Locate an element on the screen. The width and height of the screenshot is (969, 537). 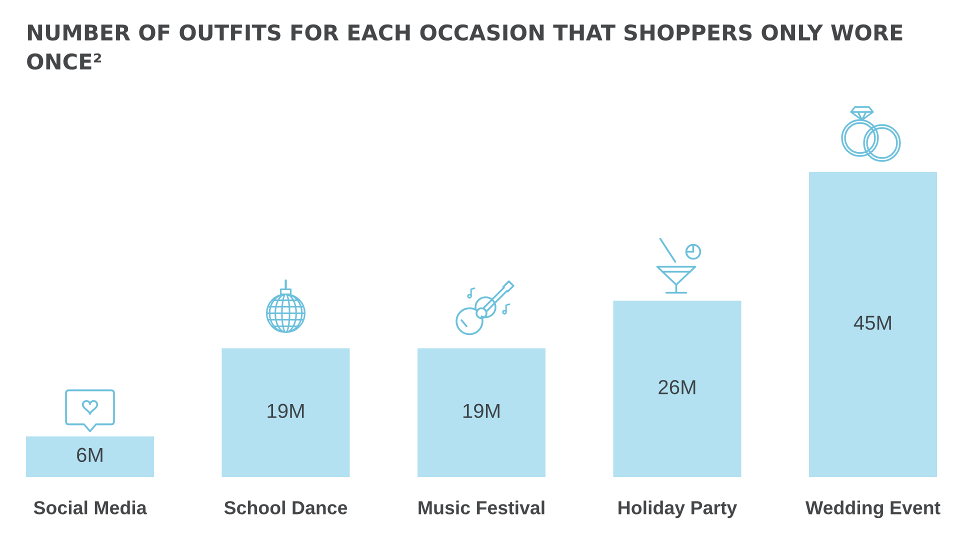
chart-title: NUMBER OF OUTFITS FOR EACH OCCASION THAT SHOPPERS ONLY WORE ONCE² is located at coordinates (464, 47).